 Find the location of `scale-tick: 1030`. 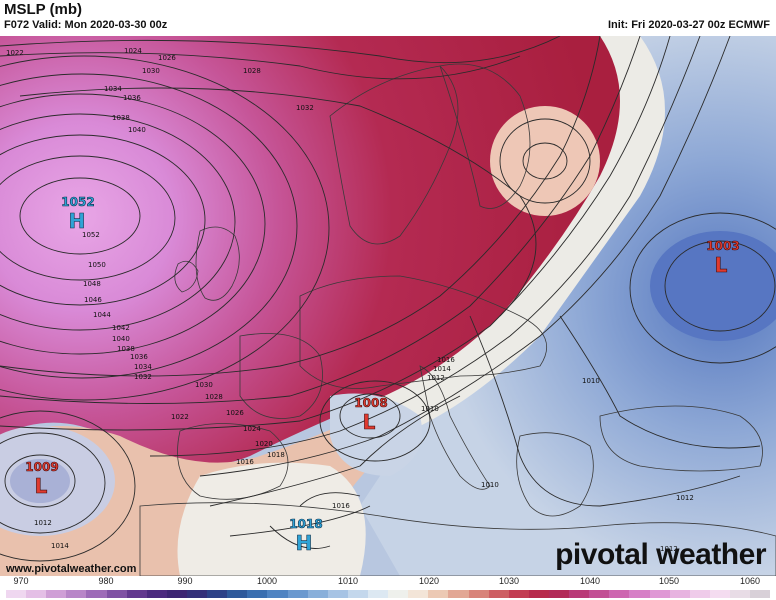

scale-tick: 1030 is located at coordinates (509, 581).